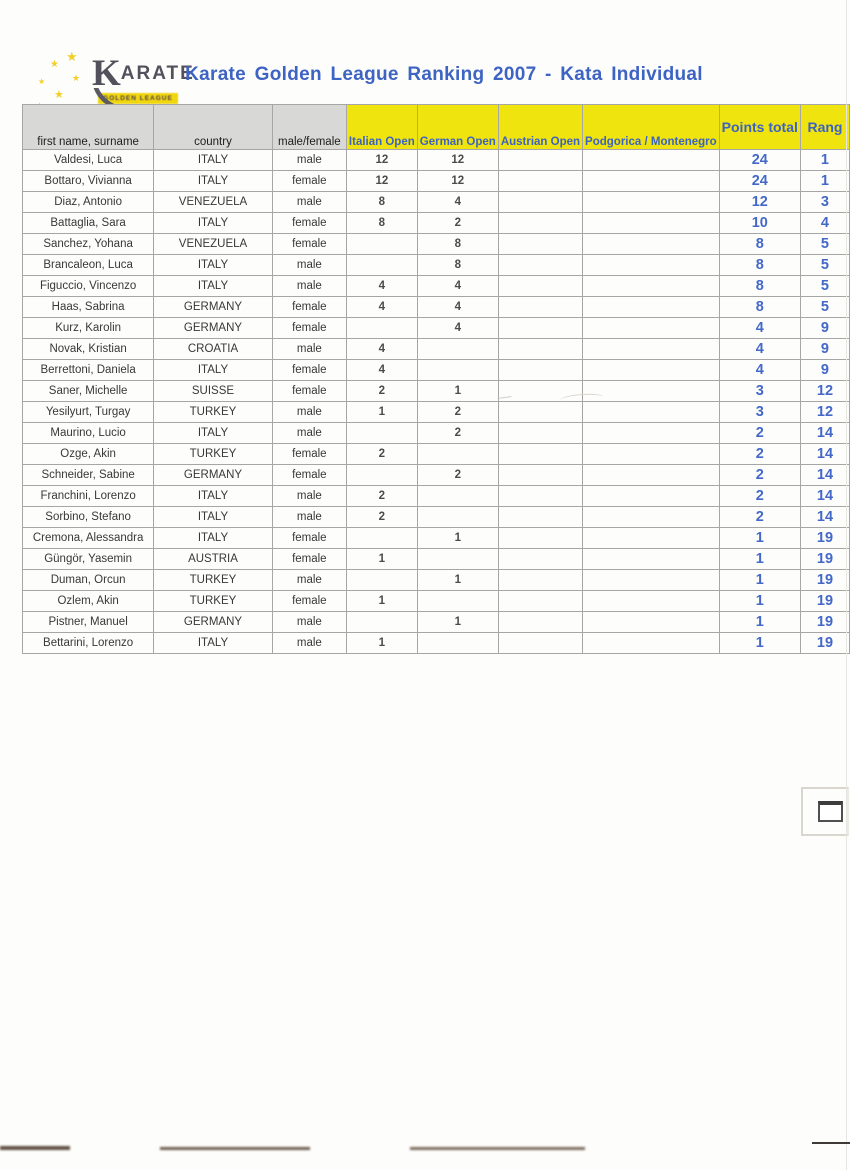 The width and height of the screenshot is (850, 1170). I want to click on table-row: Battaglia, Sara ITALY female 8 2 10 4, so click(435, 223).